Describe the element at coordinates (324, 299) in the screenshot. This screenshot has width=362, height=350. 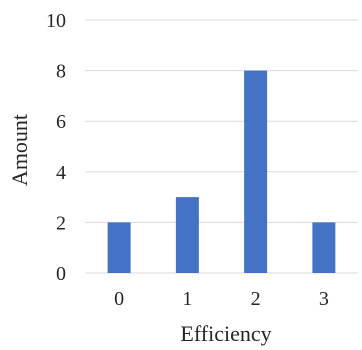
I see `x-tick-label: 3` at that location.